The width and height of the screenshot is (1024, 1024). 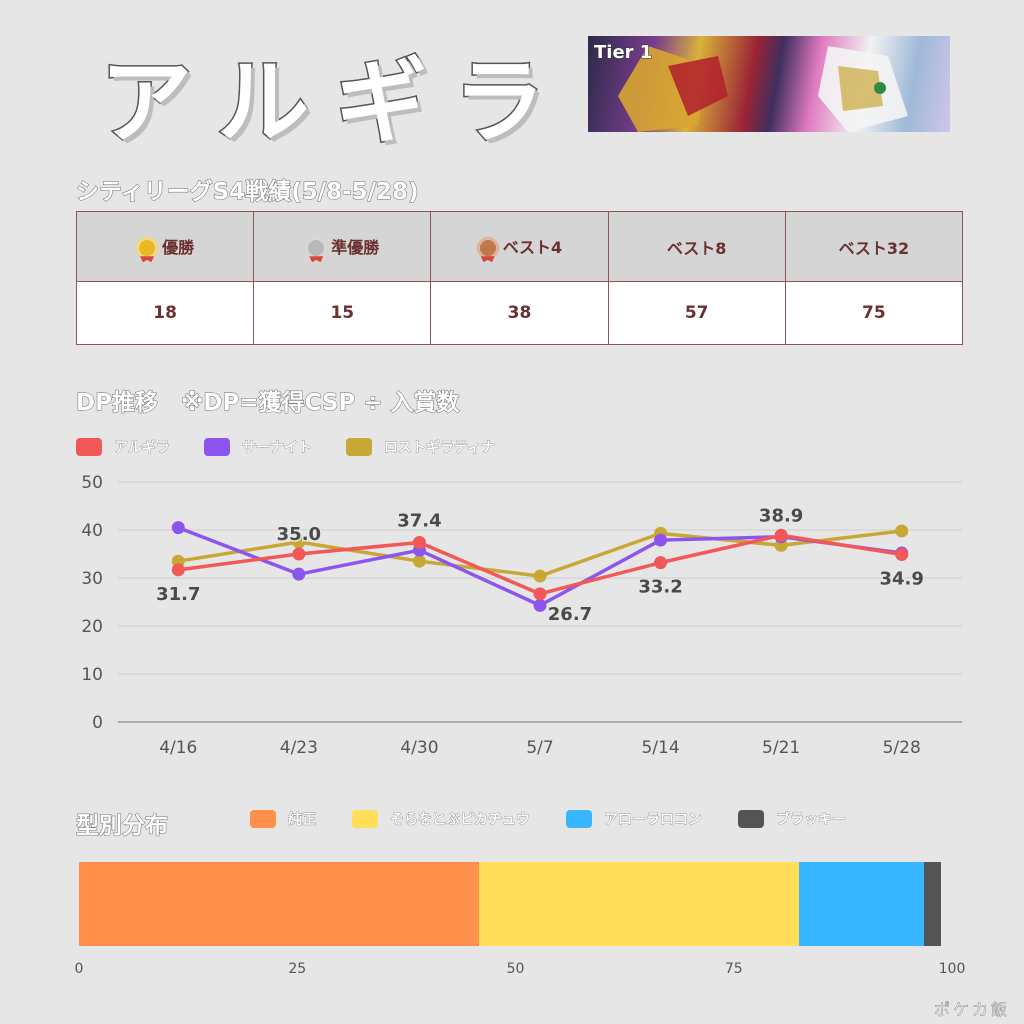 What do you see at coordinates (419, 748) in the screenshot?
I see `x-tick-label: 4/30` at bounding box center [419, 748].